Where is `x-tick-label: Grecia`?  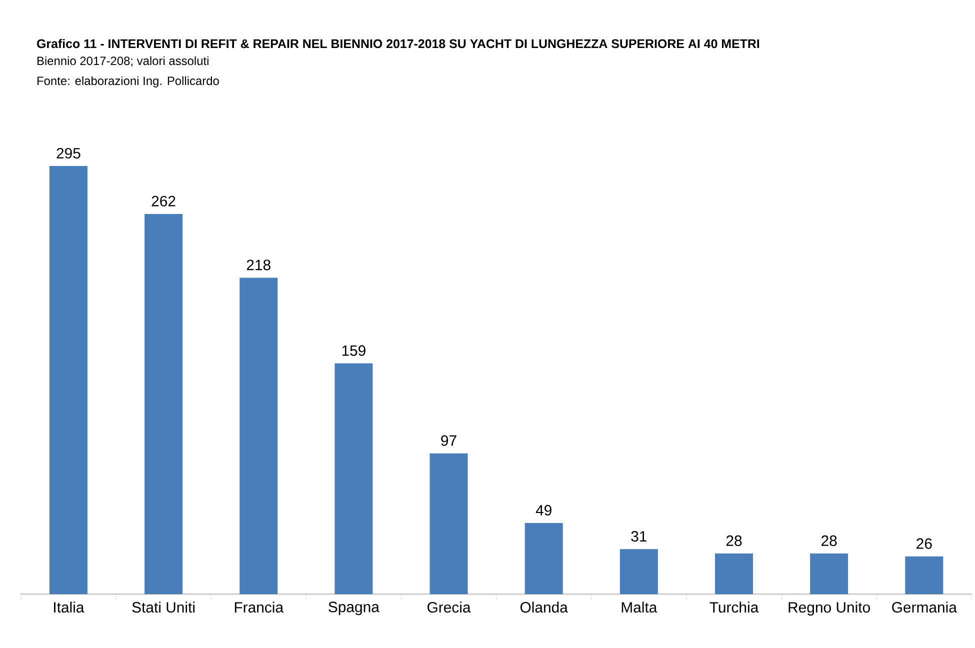 x-tick-label: Grecia is located at coordinates (449, 607).